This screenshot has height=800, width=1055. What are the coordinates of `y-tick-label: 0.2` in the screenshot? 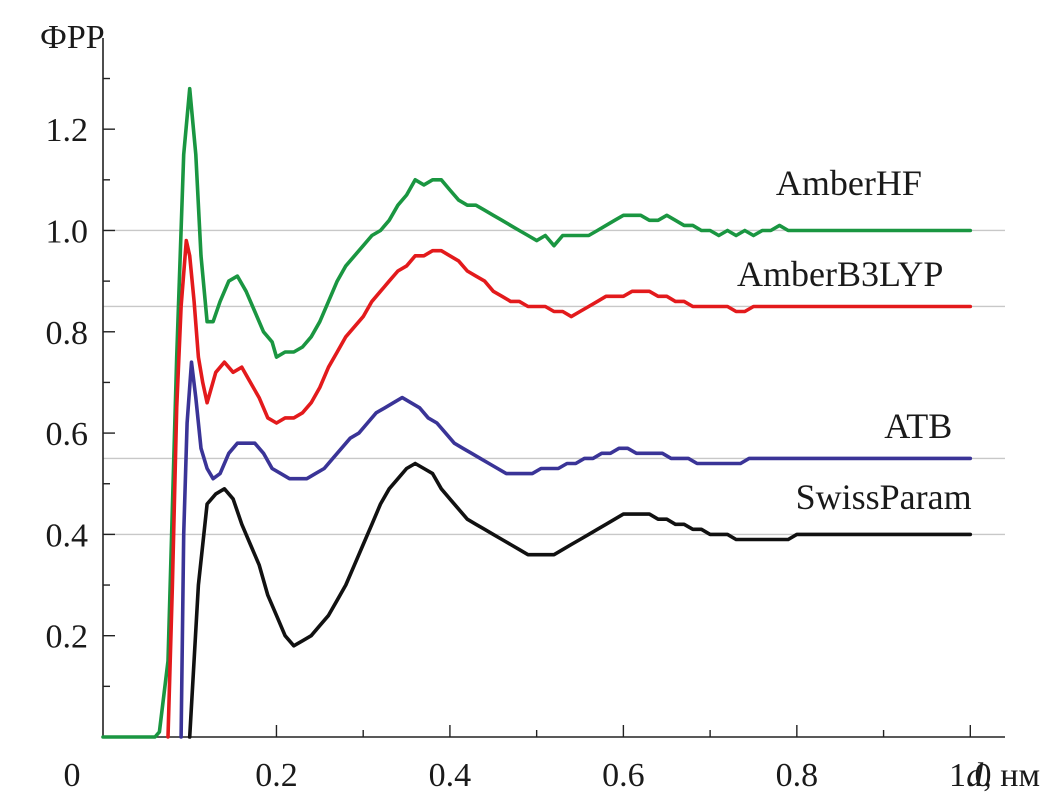 It's located at (67, 637).